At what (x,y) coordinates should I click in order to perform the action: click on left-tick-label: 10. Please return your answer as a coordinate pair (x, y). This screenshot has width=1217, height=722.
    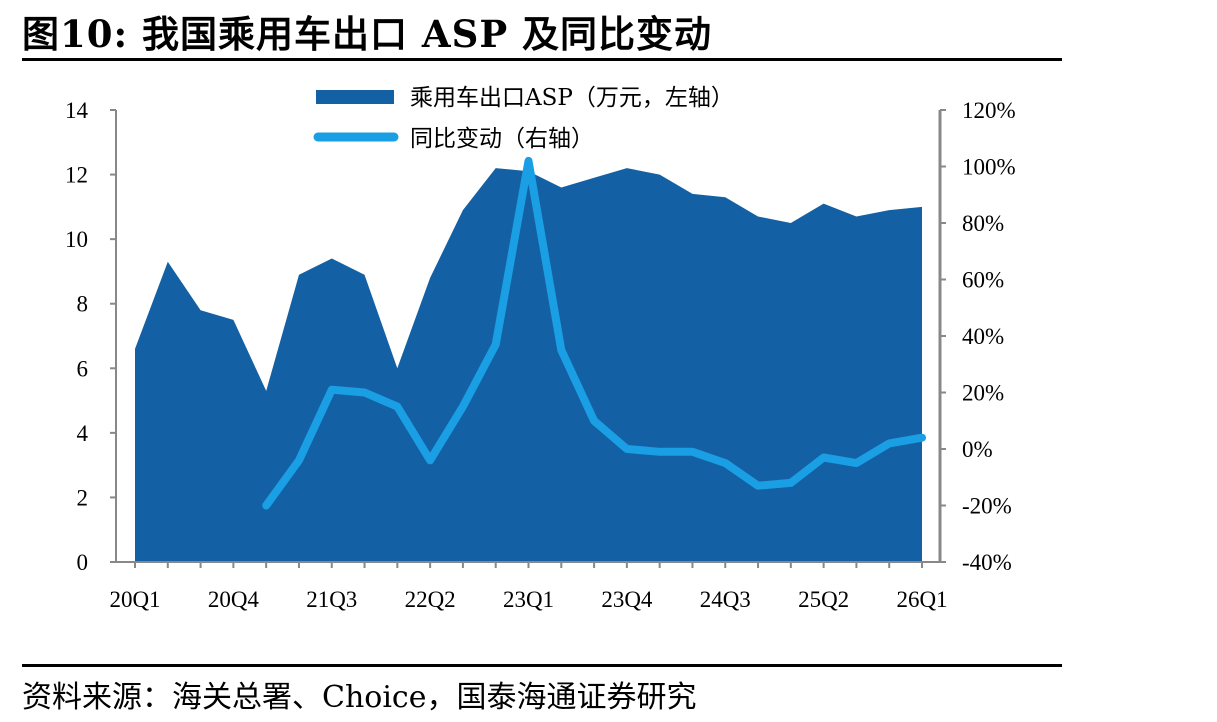
    Looking at the image, I should click on (76, 239).